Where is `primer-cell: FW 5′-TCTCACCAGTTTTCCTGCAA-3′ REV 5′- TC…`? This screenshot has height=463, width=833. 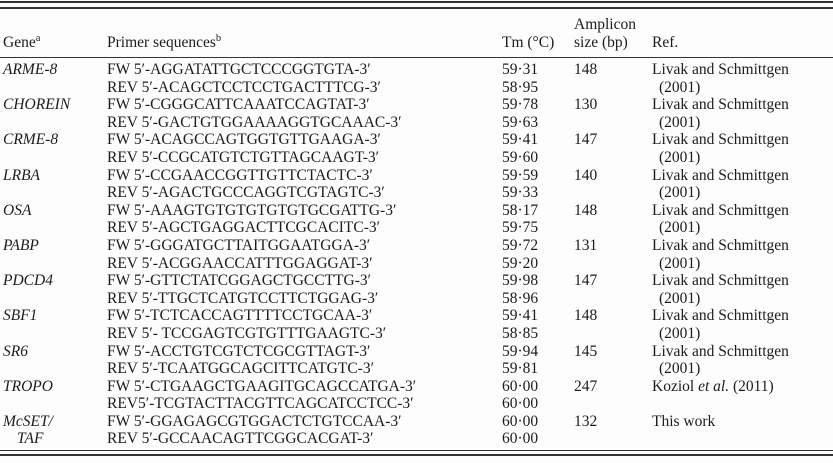 primer-cell: FW 5′-TCTCACCAGTTTTCCTGCAA-3′ REV 5′- TC… is located at coordinates (304, 324).